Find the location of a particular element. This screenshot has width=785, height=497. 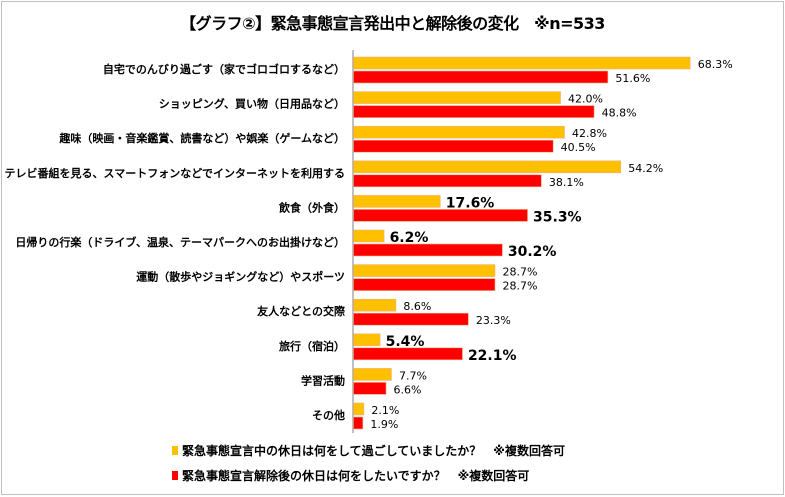

legend-item-during: 緊急事態宣言中の休日は何をして過ごしていましたか？ ※複数回答可 is located at coordinates (368, 450).